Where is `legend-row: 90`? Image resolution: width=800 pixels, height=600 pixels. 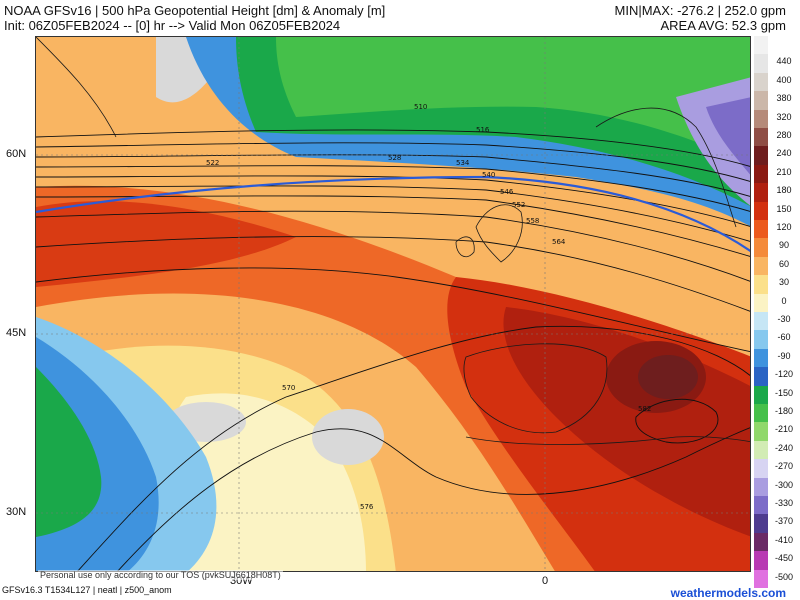 legend-row: 90 is located at coordinates (775, 247).